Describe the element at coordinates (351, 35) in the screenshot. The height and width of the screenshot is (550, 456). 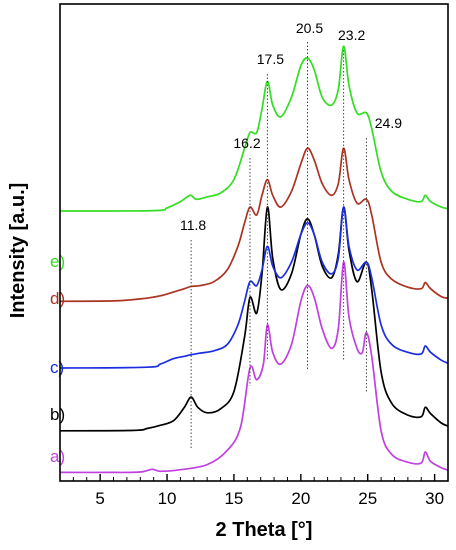
I see `peak-label-23-2: 23.2` at that location.